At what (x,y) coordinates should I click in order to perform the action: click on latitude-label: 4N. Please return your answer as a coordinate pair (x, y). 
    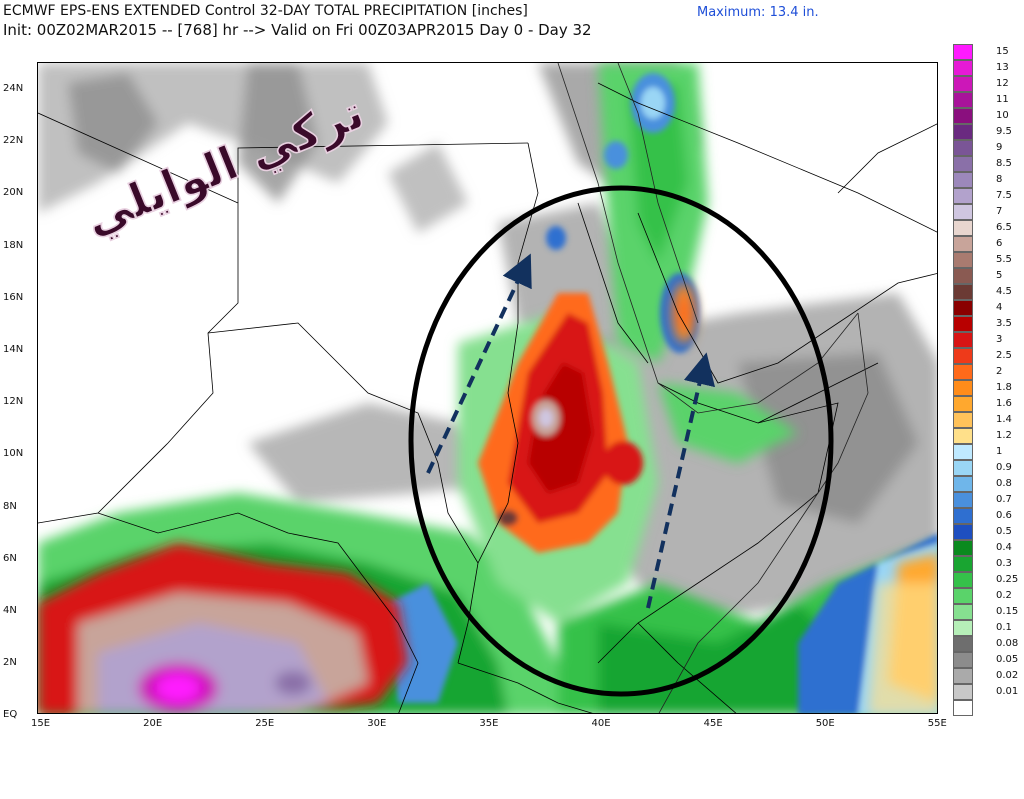
    Looking at the image, I should click on (10, 610).